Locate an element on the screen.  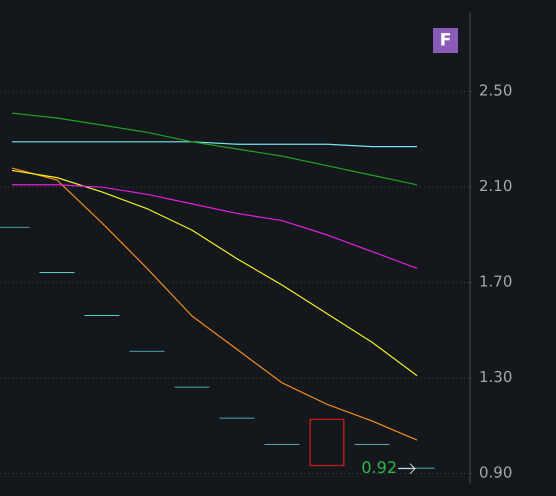
y-tick-label: 0.90 is located at coordinates (495, 472).